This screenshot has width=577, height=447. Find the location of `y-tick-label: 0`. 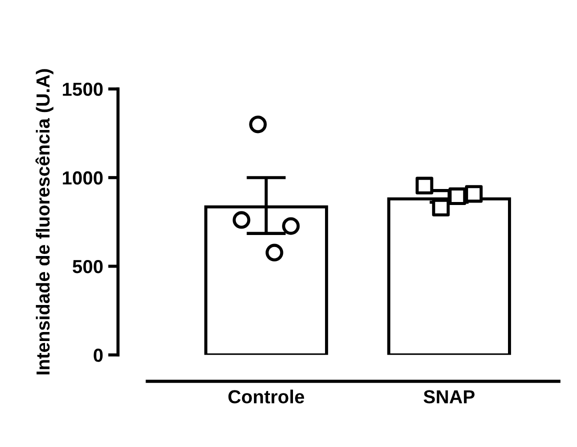

y-tick-label: 0 is located at coordinates (98, 355).